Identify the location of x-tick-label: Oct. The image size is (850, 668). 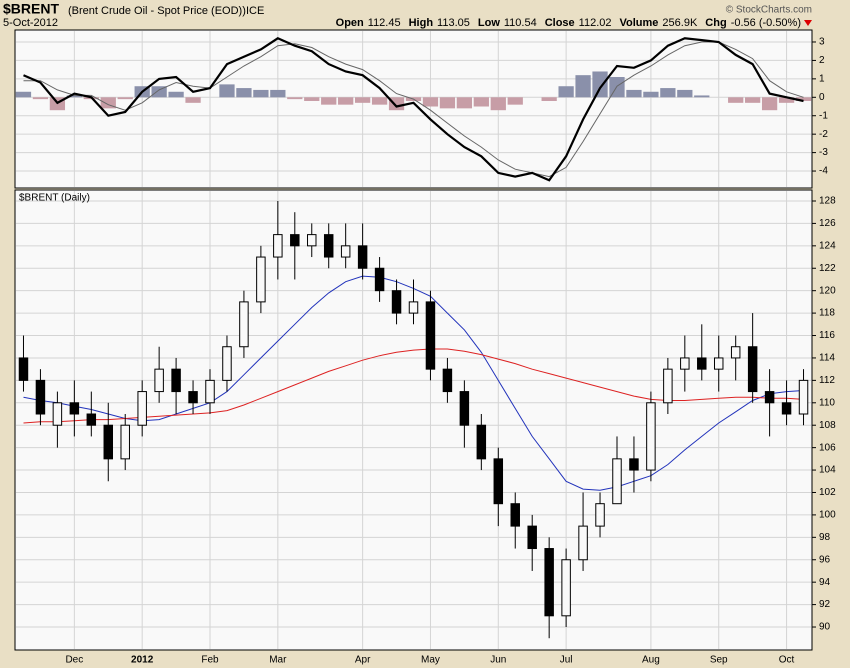
(787, 660).